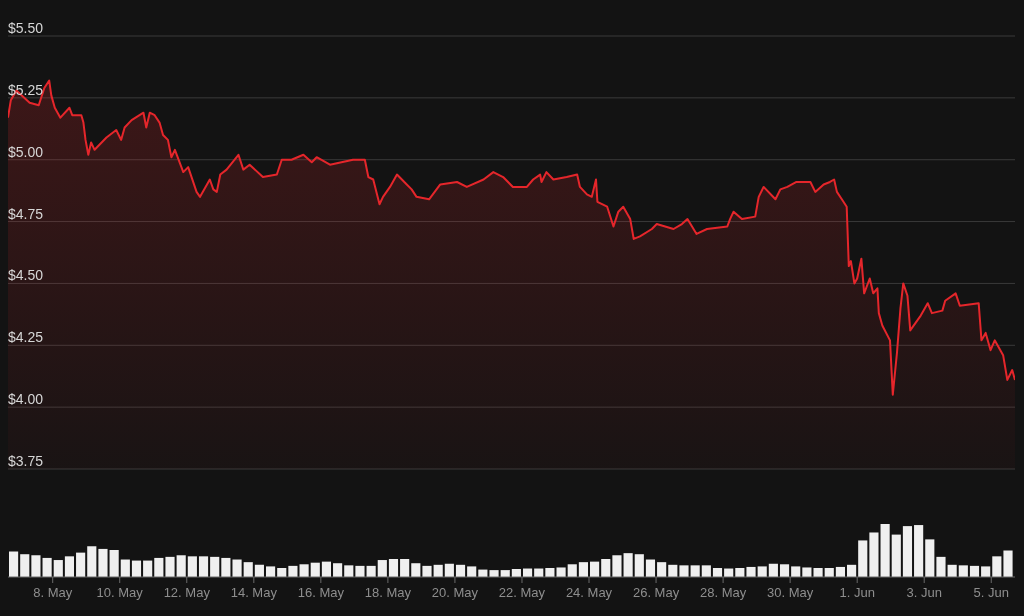 This screenshot has width=1024, height=616. What do you see at coordinates (790, 593) in the screenshot?
I see `x-tick-label: 30. May` at bounding box center [790, 593].